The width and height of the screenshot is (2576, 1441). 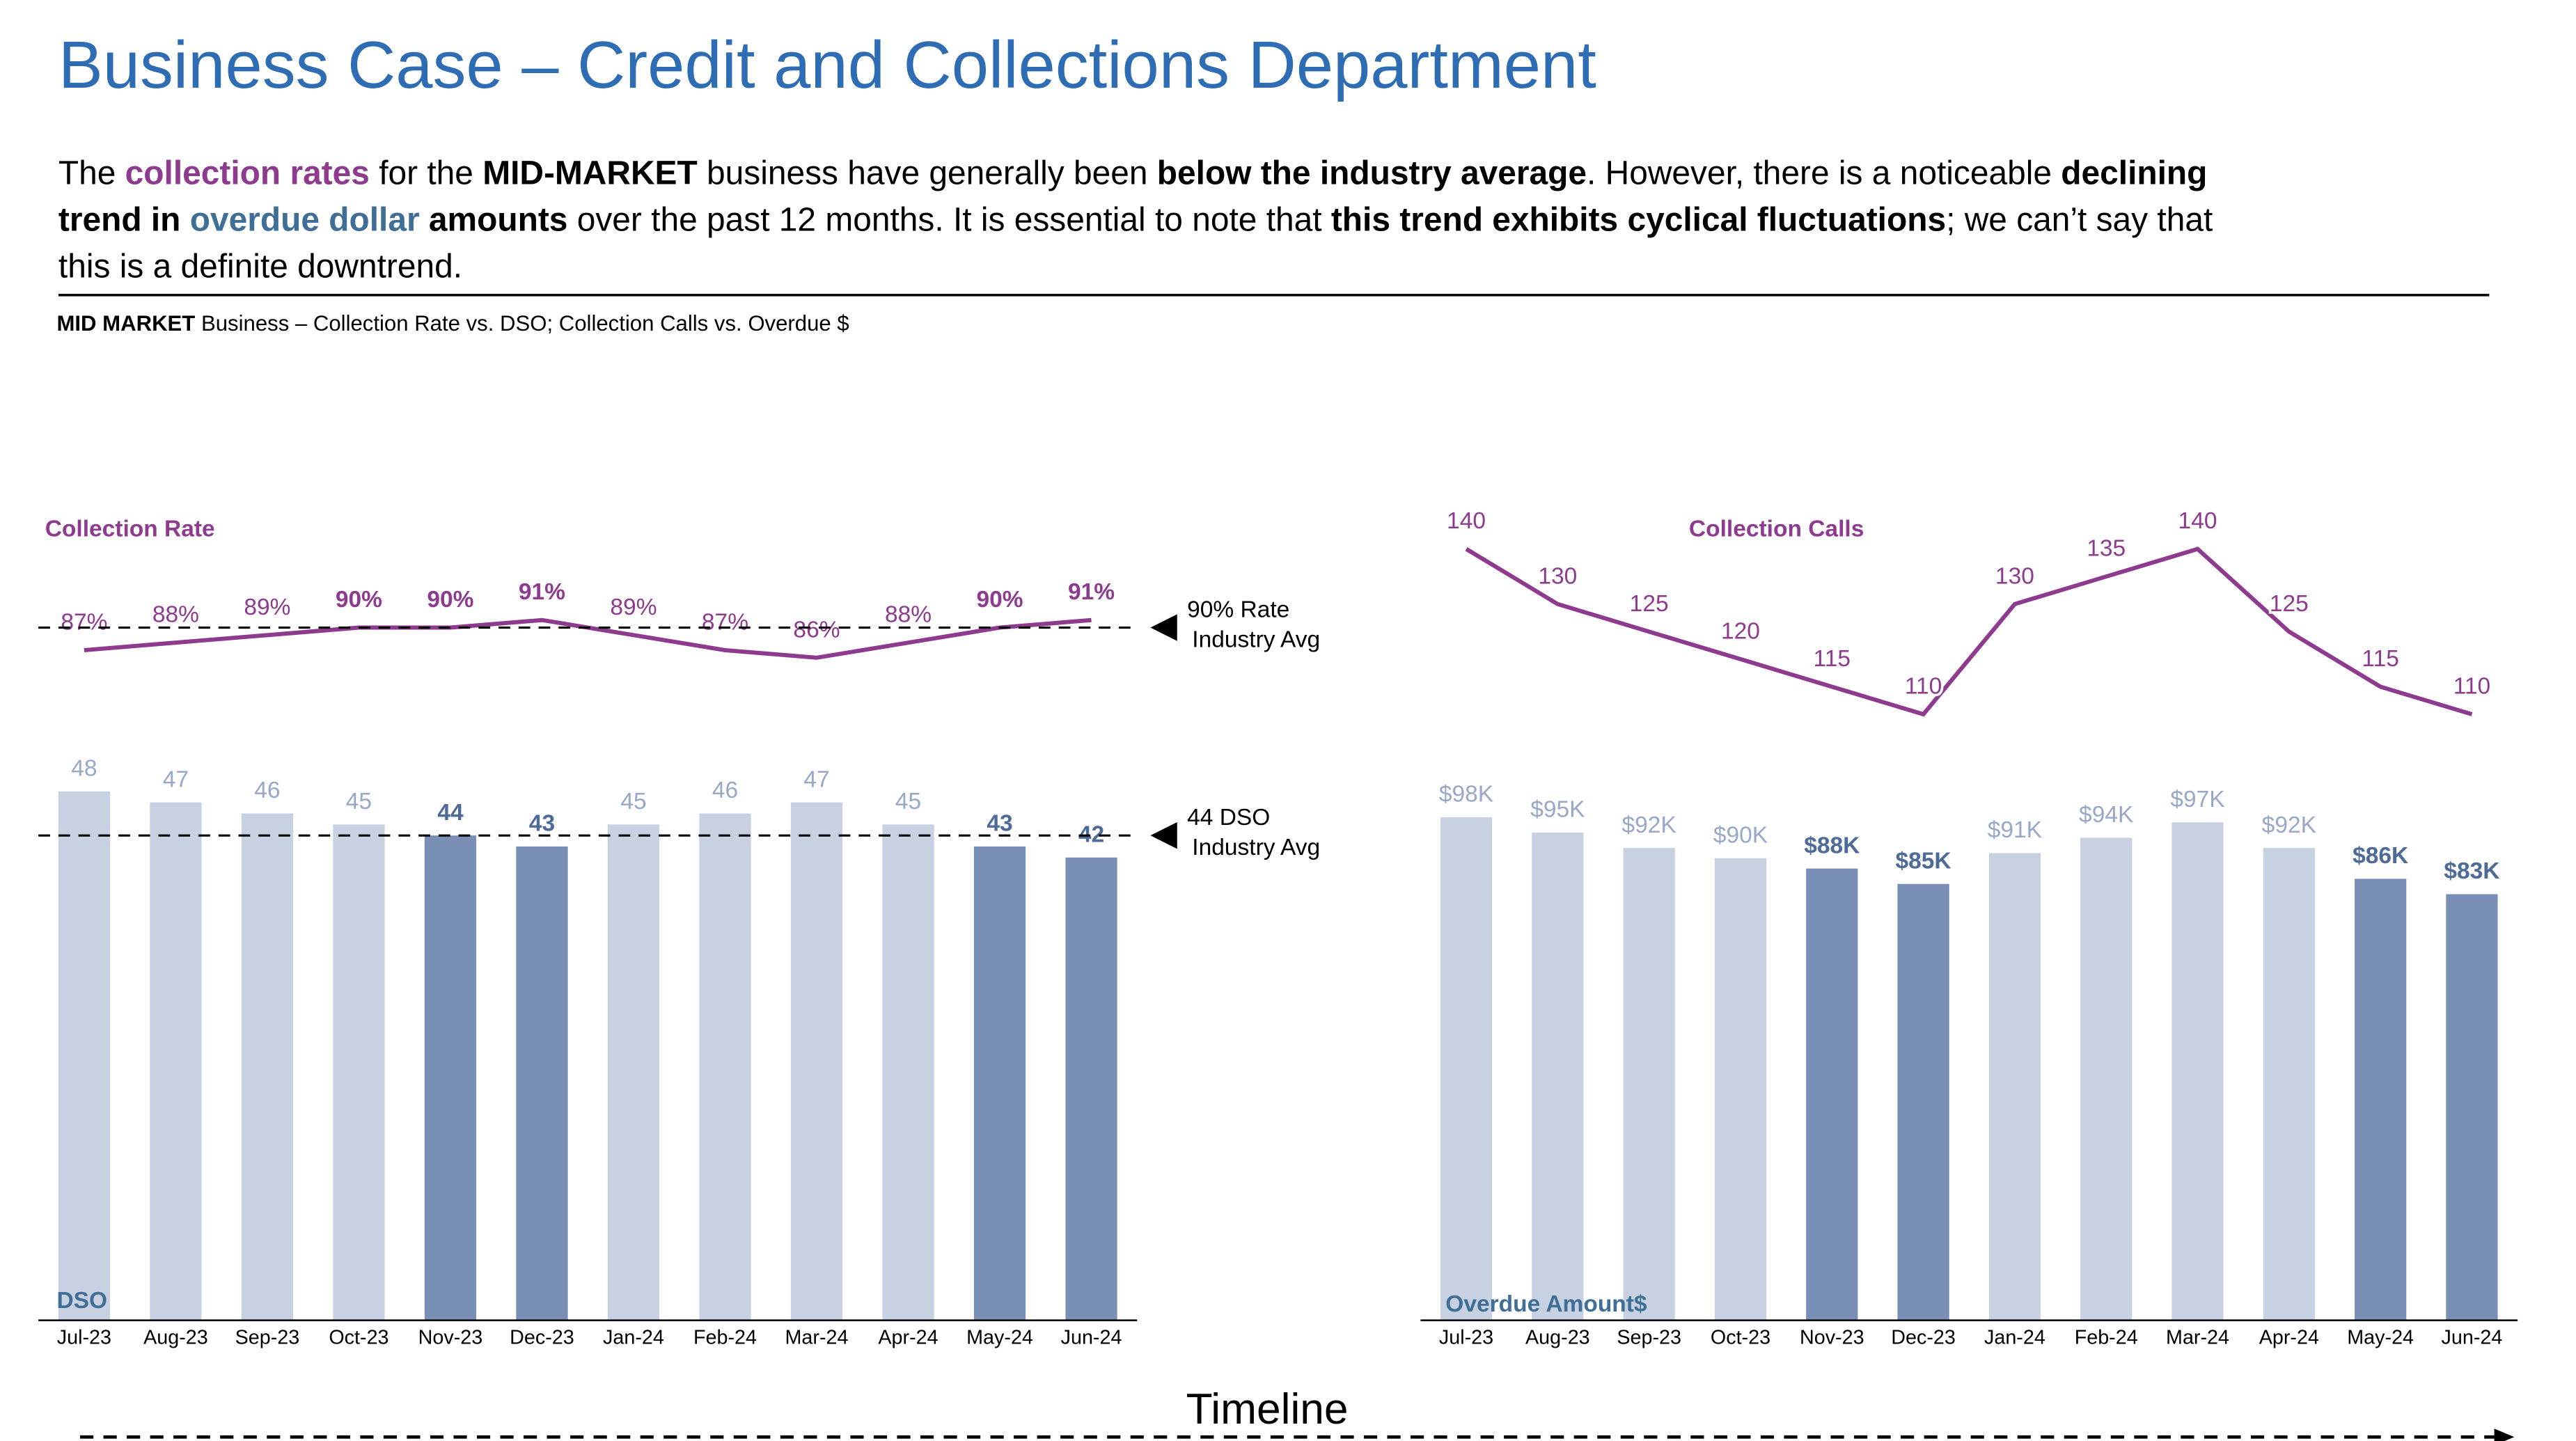 I want to click on axis-label: Collection Calls, so click(x=1776, y=529).